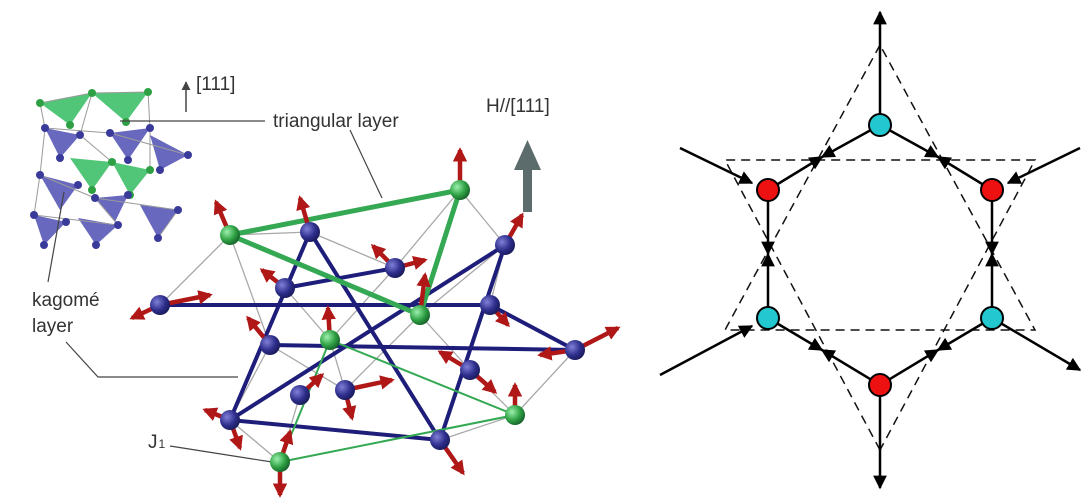  What do you see at coordinates (527, 176) in the screenshot?
I see `field-arrow` at bounding box center [527, 176].